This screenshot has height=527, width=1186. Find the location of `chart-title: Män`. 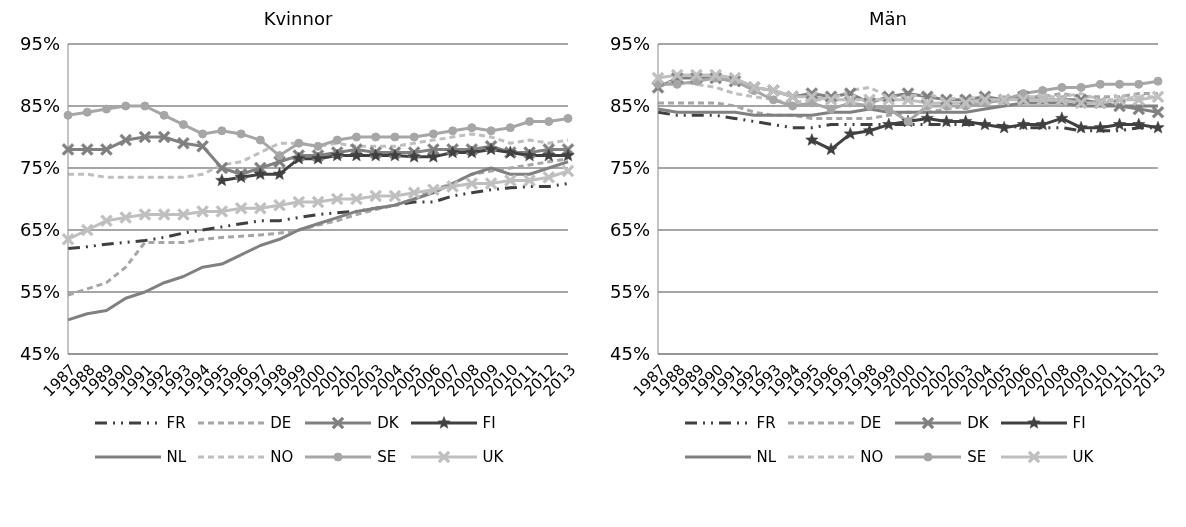

chart-title: Män is located at coordinates (888, 19).